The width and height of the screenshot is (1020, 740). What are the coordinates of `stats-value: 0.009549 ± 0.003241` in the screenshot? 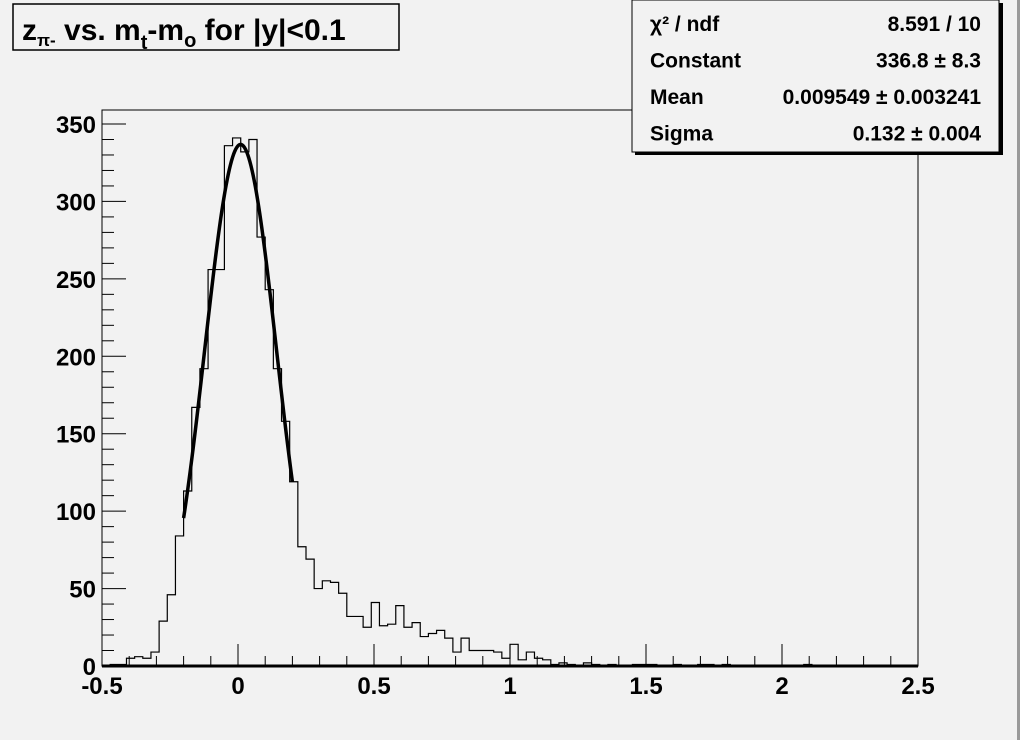 It's located at (882, 97).